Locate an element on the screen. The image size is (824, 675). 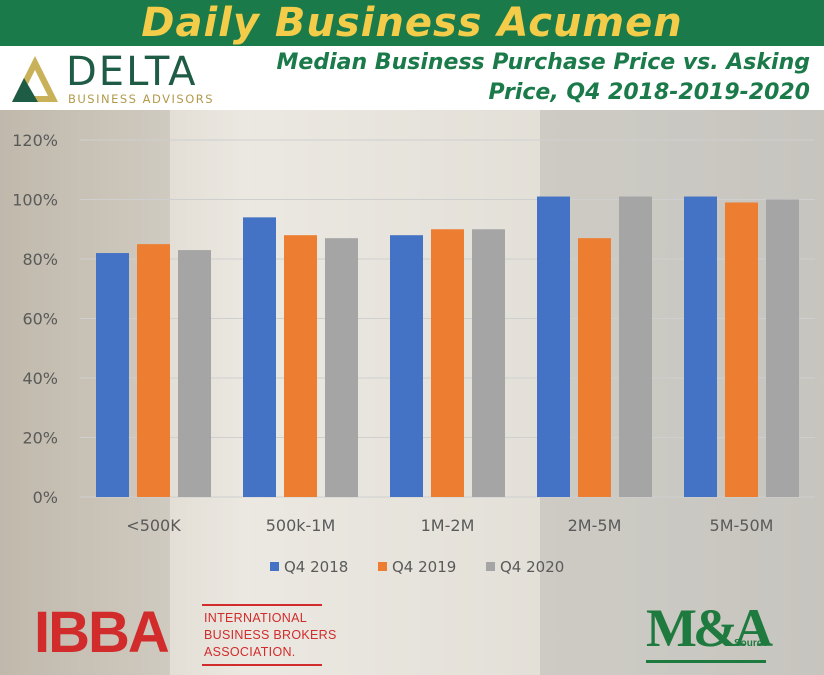
ma-logo-text: M&A is located at coordinates (709, 628).